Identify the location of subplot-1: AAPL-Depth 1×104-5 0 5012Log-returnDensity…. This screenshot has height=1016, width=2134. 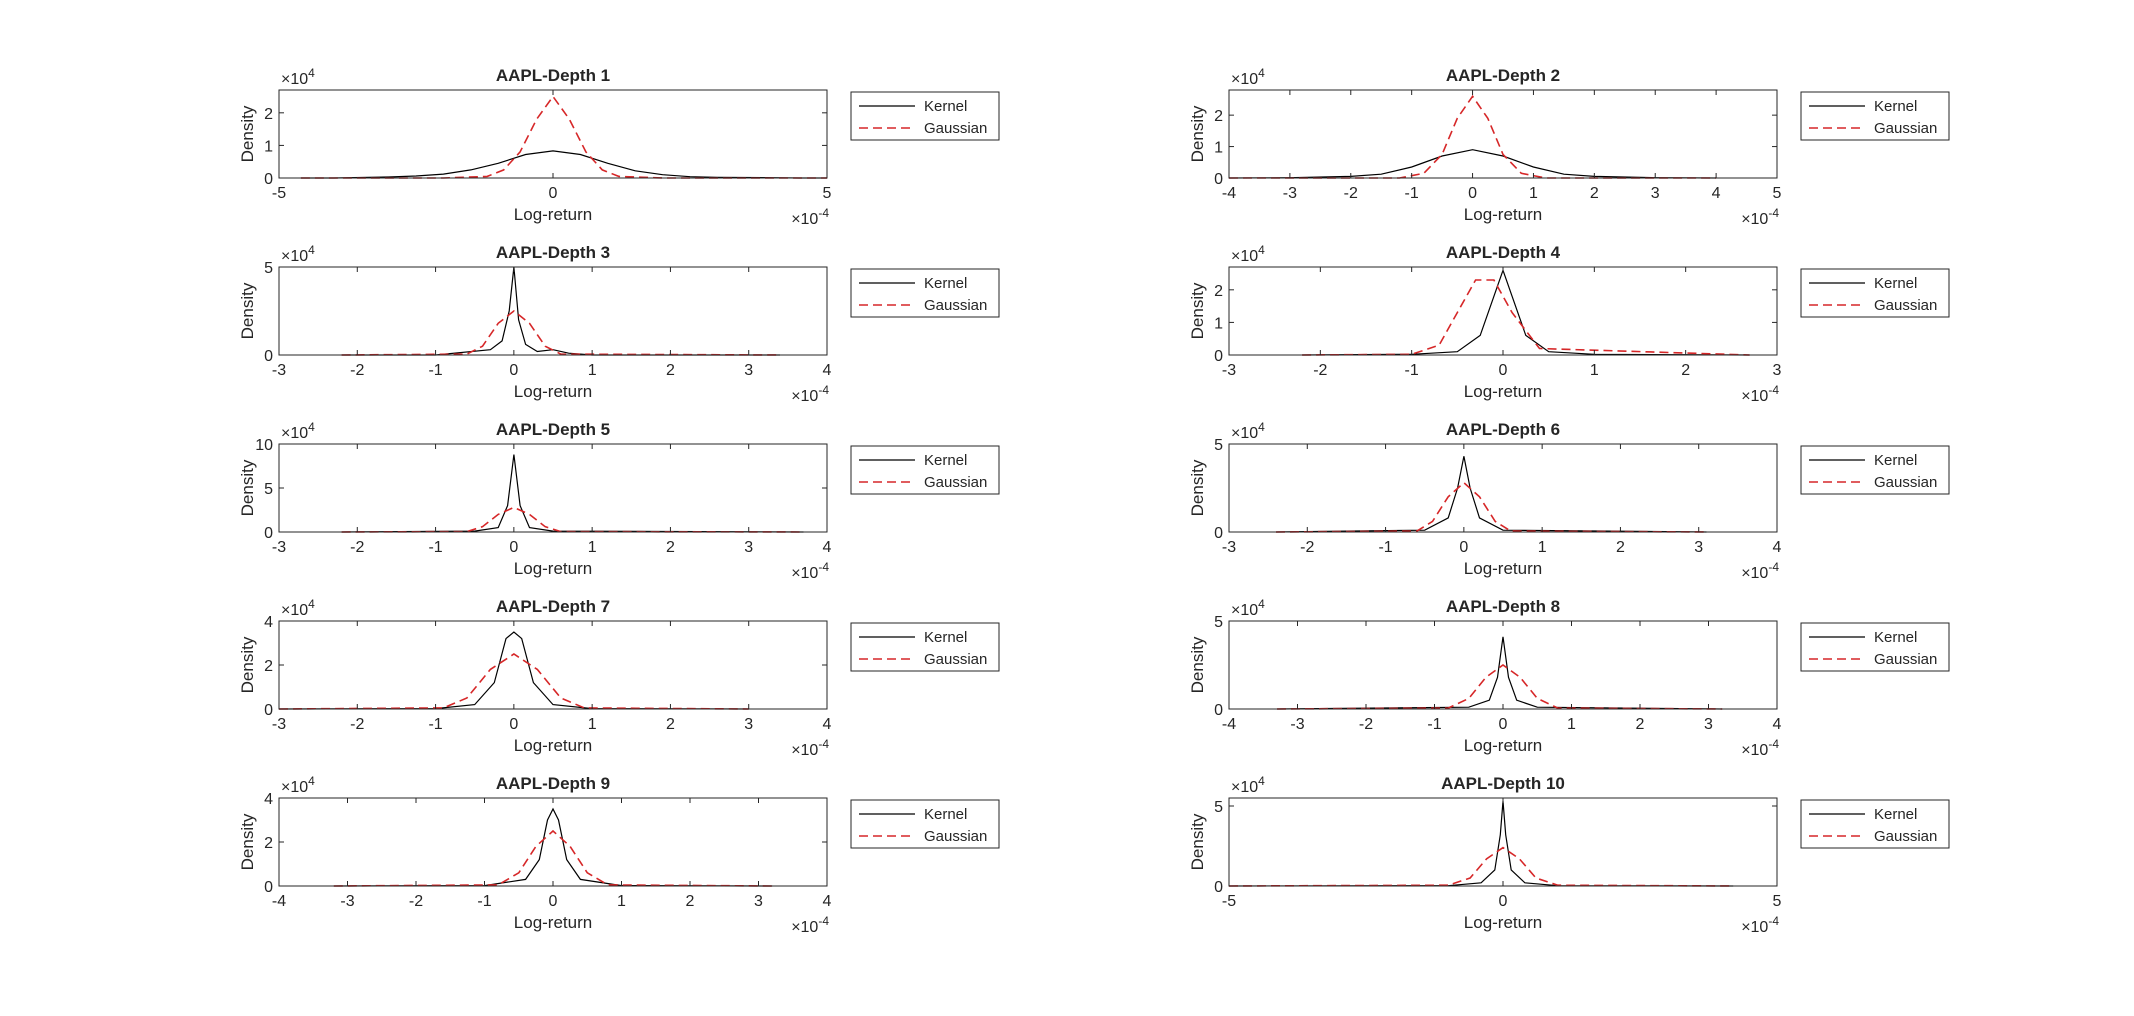
(619, 147).